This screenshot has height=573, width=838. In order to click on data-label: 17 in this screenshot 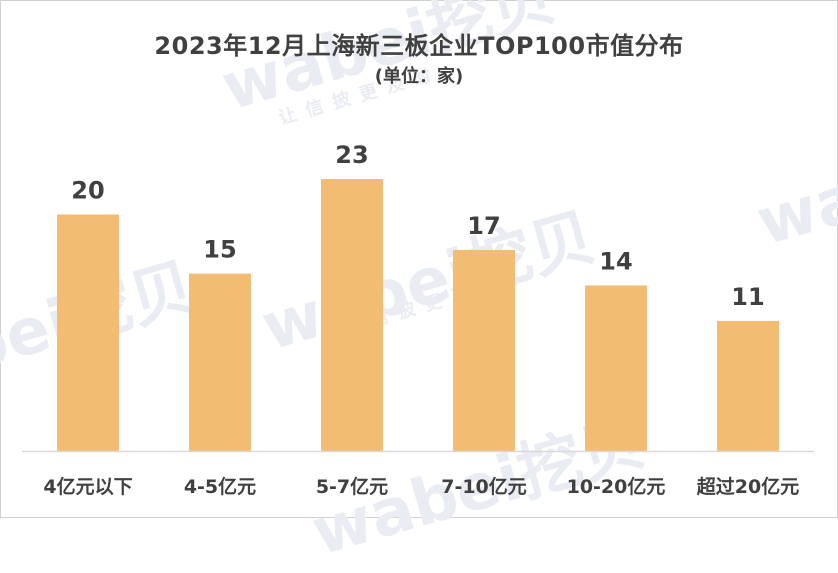, I will do `click(483, 226)`.